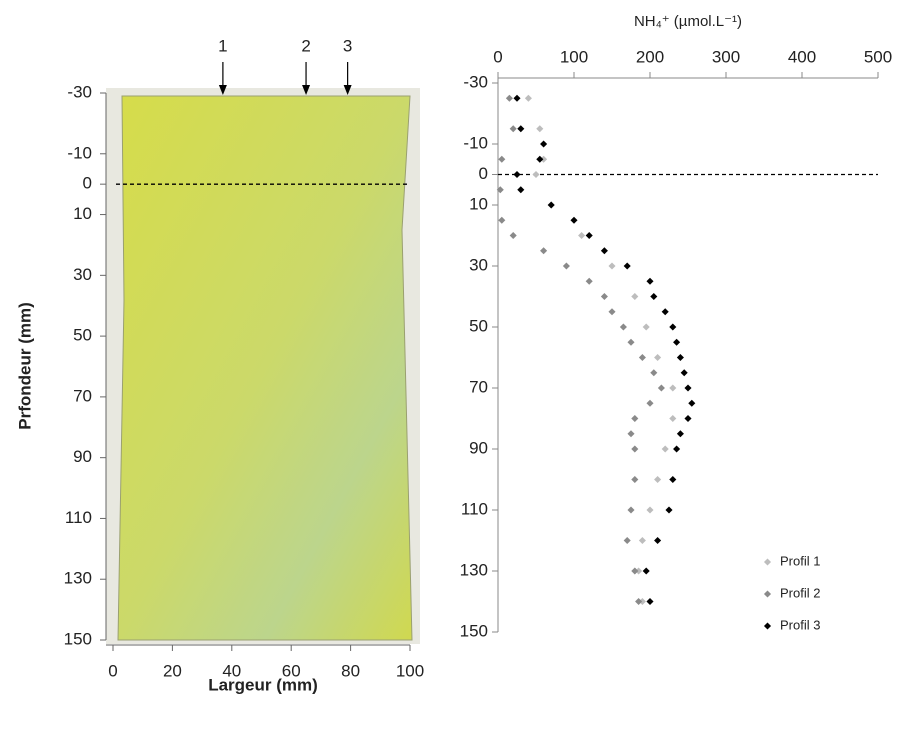 Image resolution: width=904 pixels, height=731 pixels. What do you see at coordinates (478, 264) in the screenshot?
I see `y-tick-label: 30` at bounding box center [478, 264].